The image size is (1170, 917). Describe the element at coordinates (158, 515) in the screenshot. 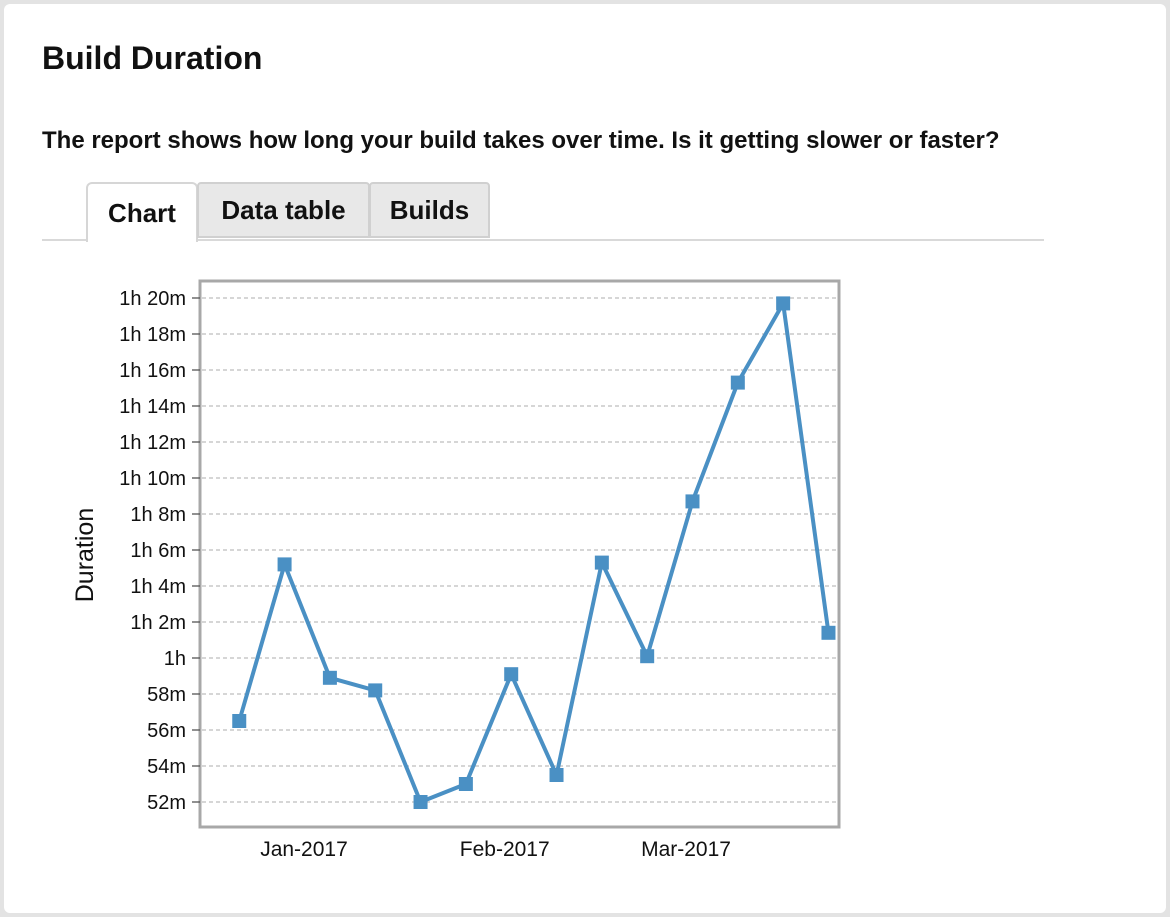

I see `y-tick-label: 1h 8m` at that location.